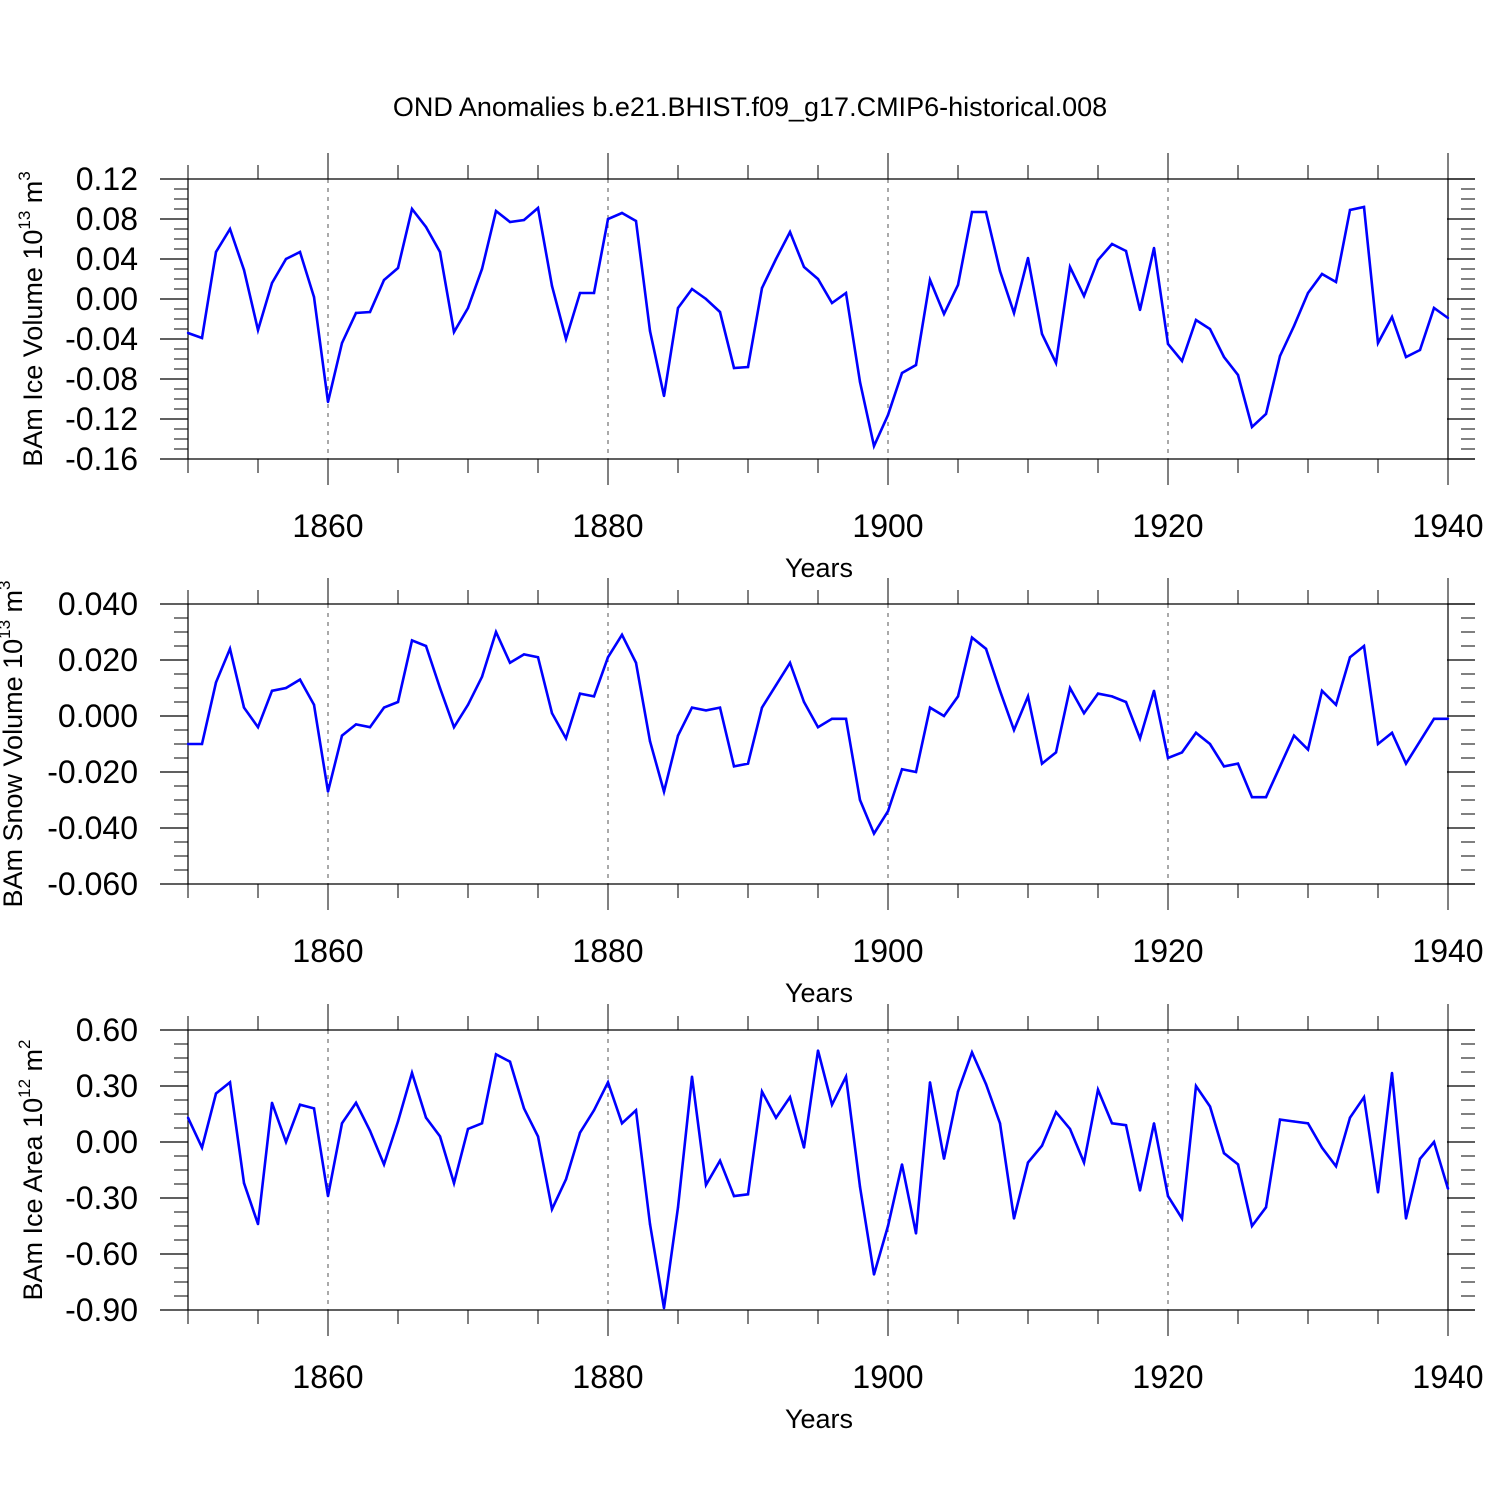 This screenshot has height=1500, width=1500. What do you see at coordinates (327, 1377) in the screenshot?
I see `x-tick-label: 1860` at bounding box center [327, 1377].